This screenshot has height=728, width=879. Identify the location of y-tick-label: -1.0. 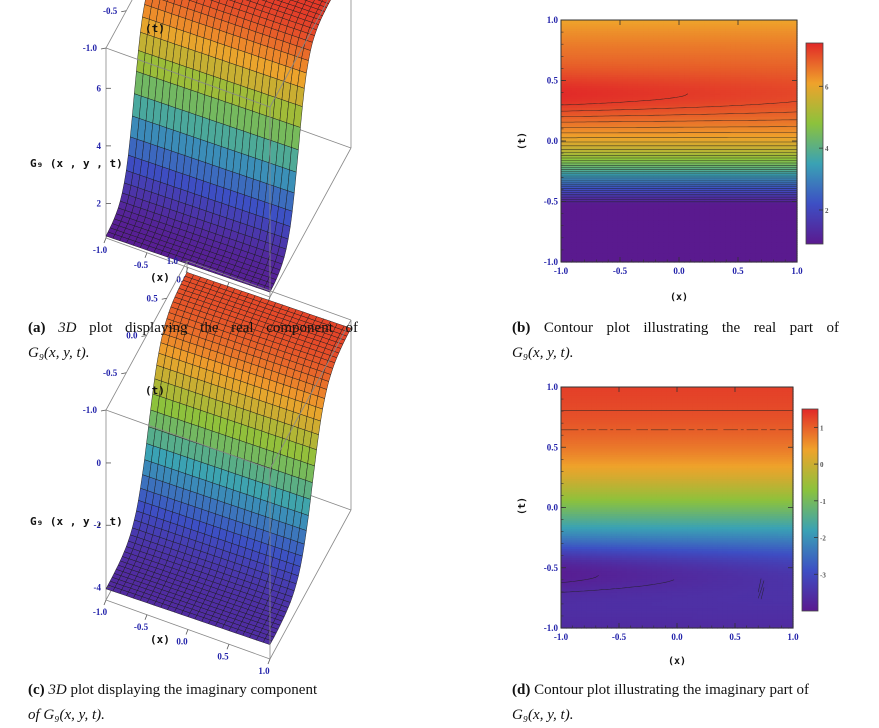
(90, 48).